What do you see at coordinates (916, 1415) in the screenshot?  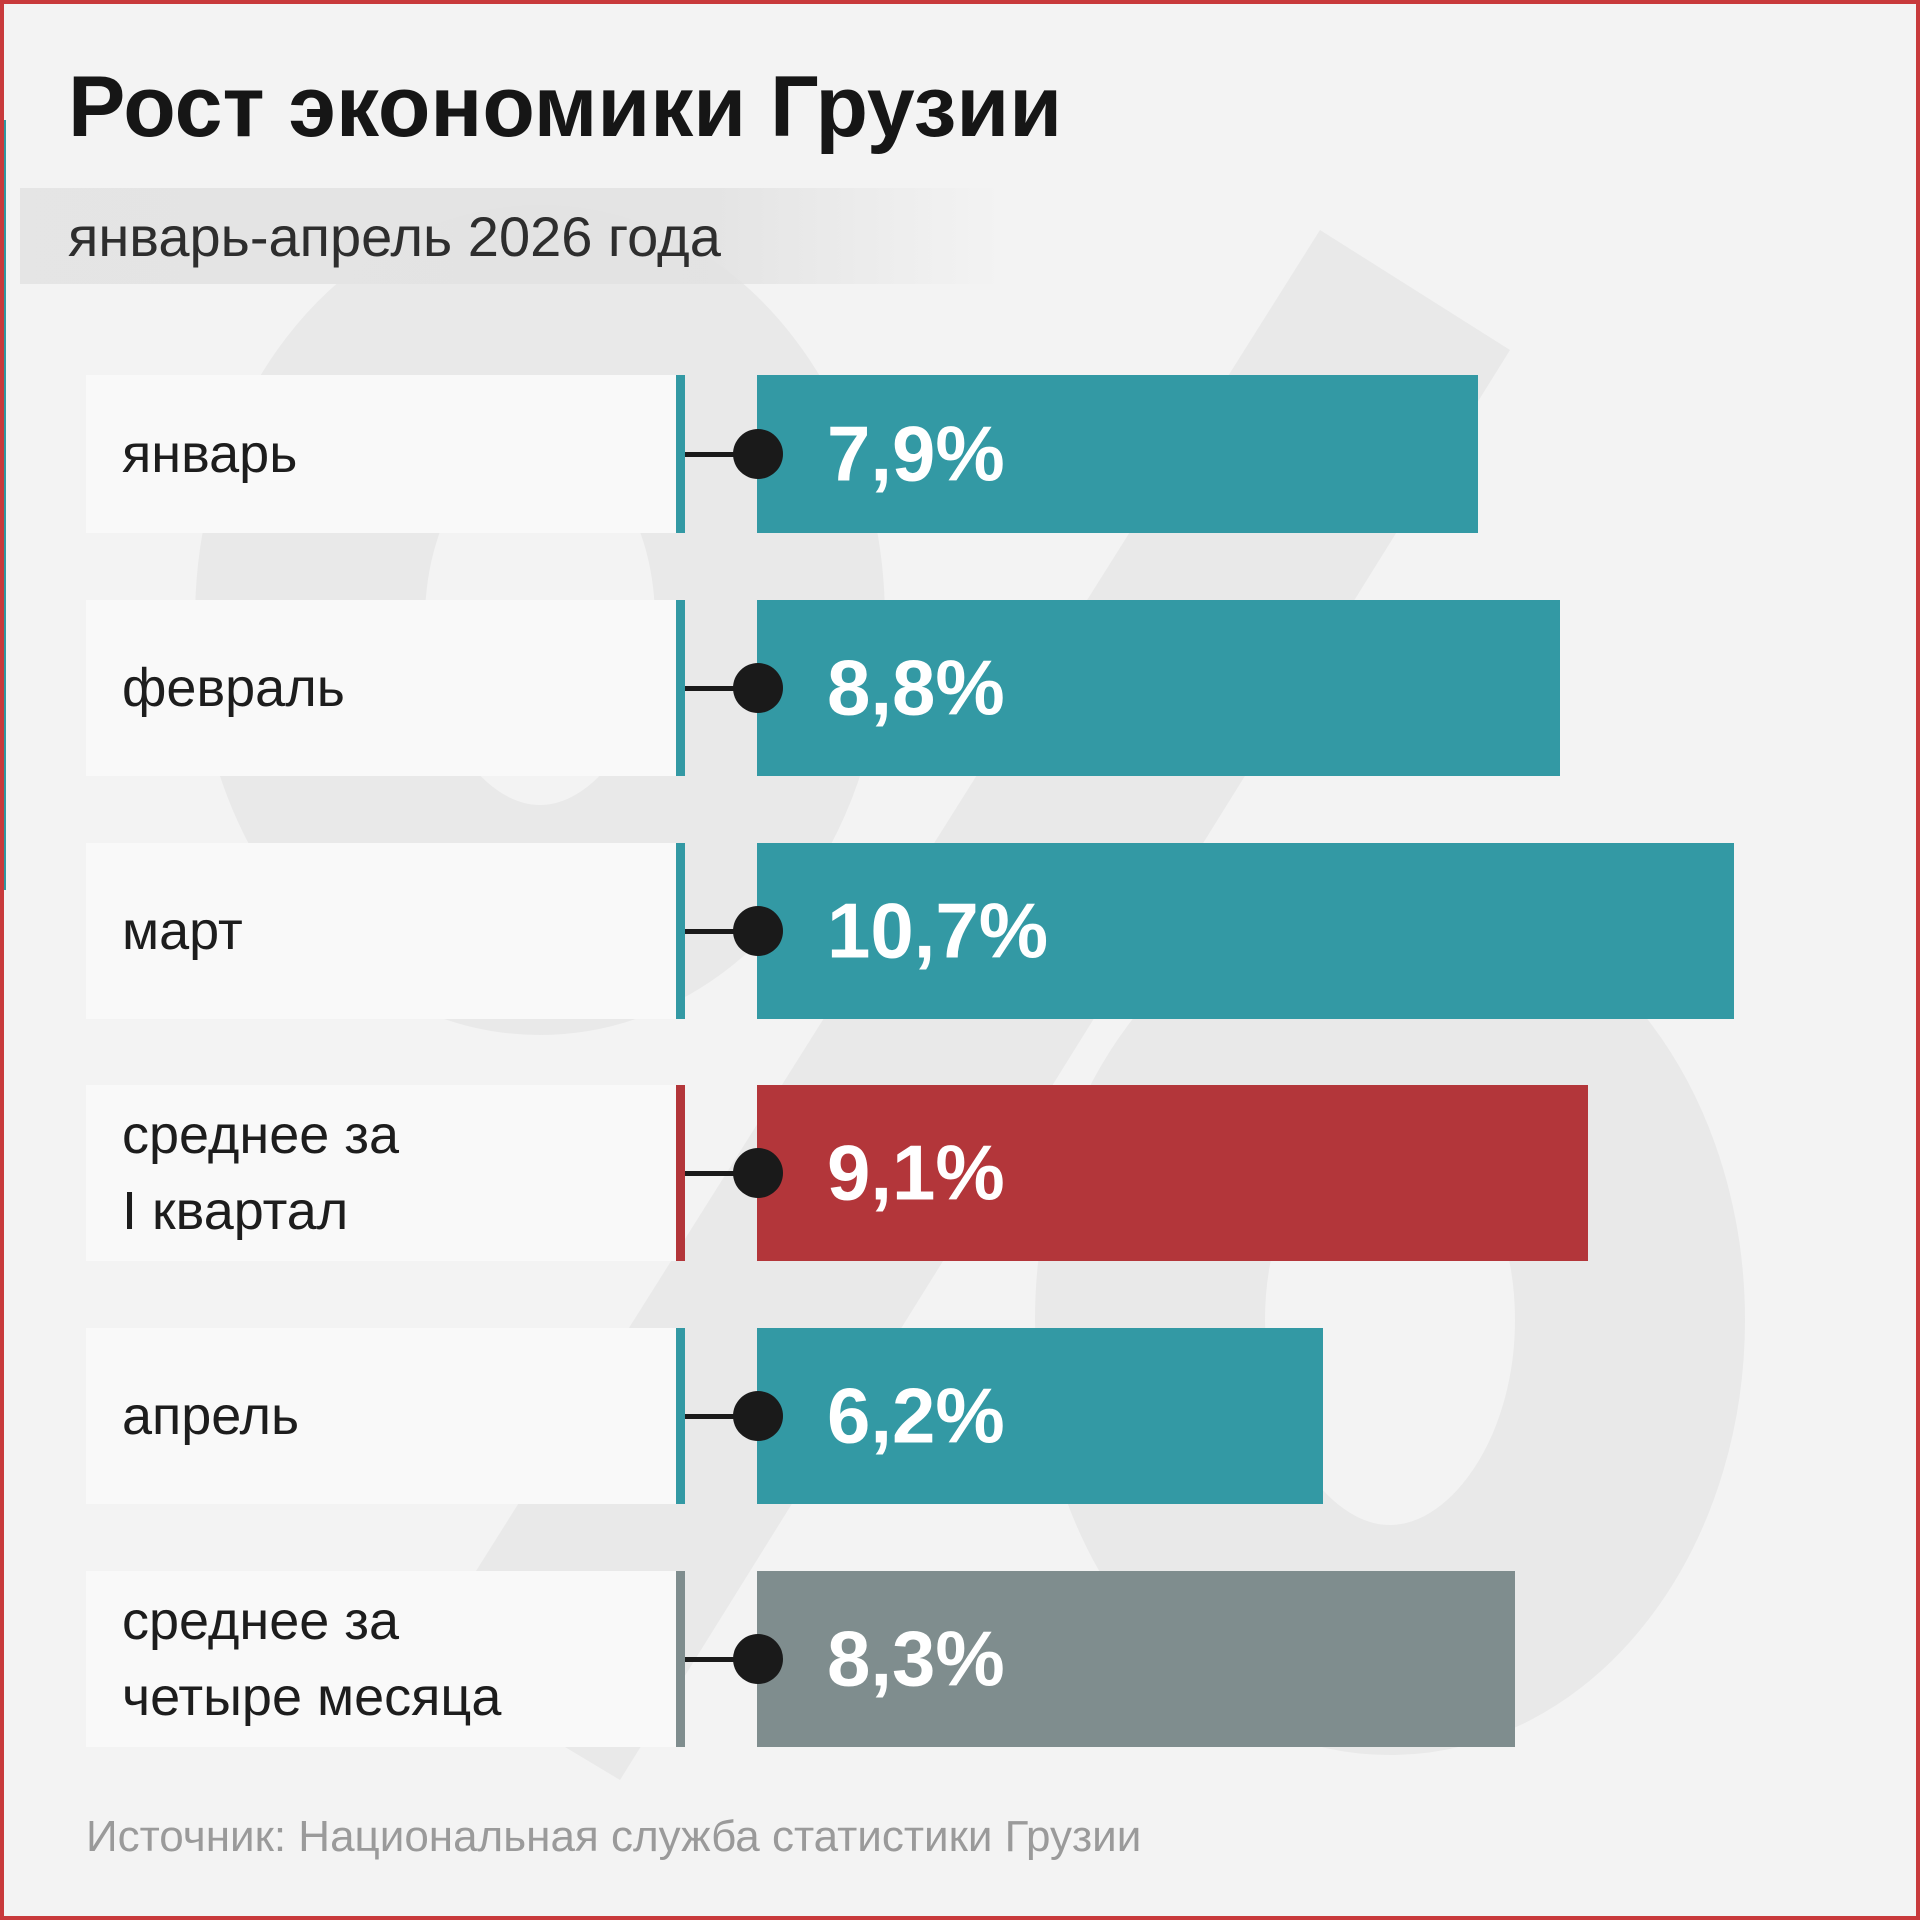 I see `data-label: 6,2%` at bounding box center [916, 1415].